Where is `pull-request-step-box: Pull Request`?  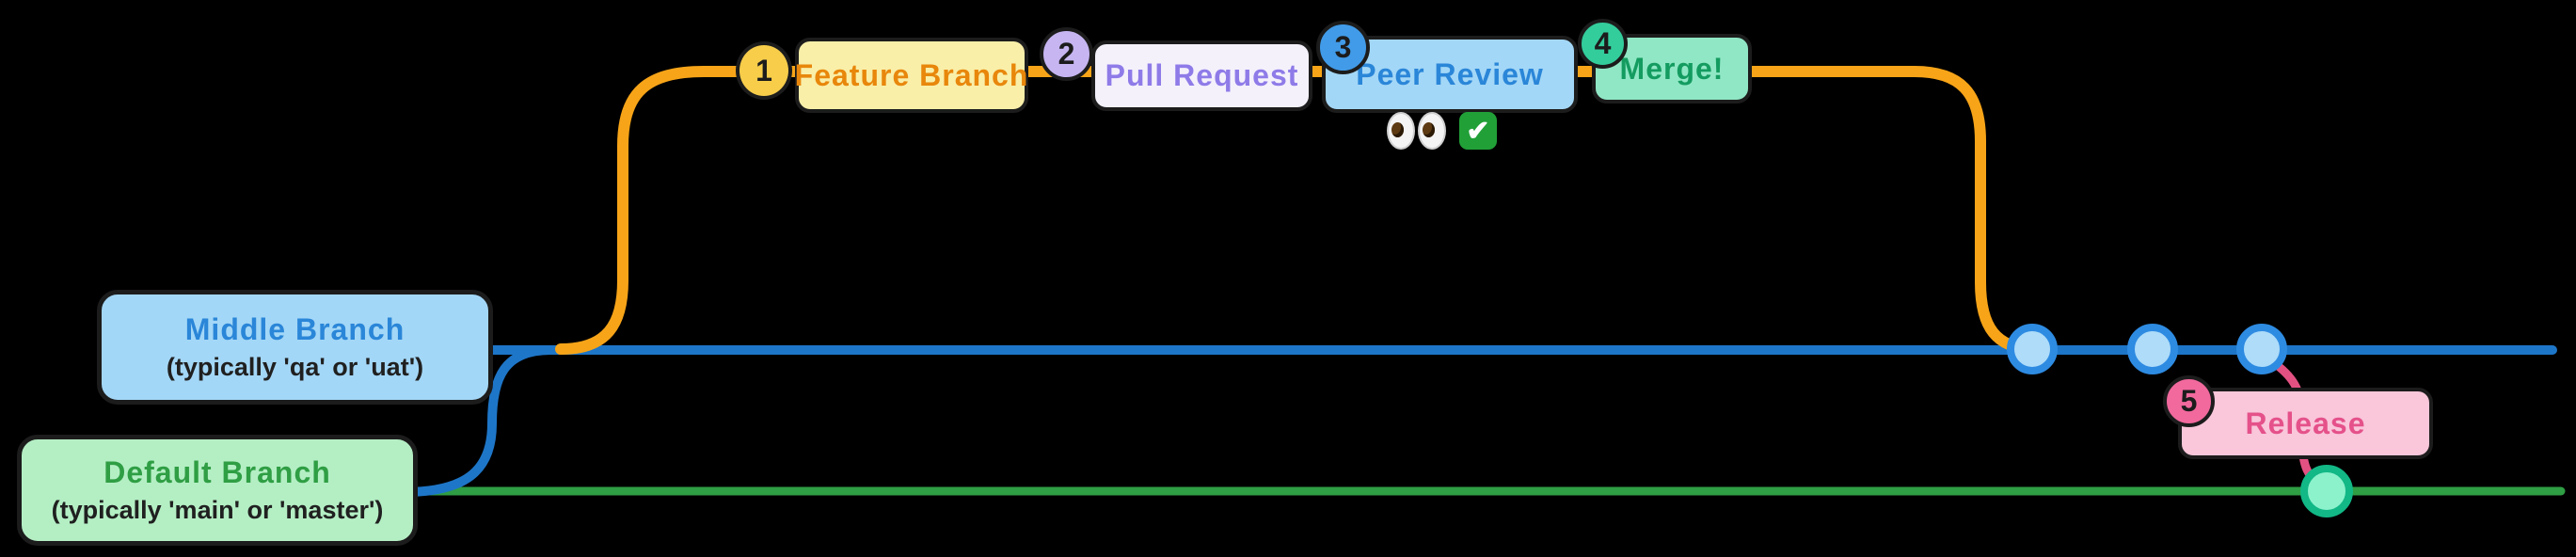 pull-request-step-box: Pull Request is located at coordinates (1201, 75).